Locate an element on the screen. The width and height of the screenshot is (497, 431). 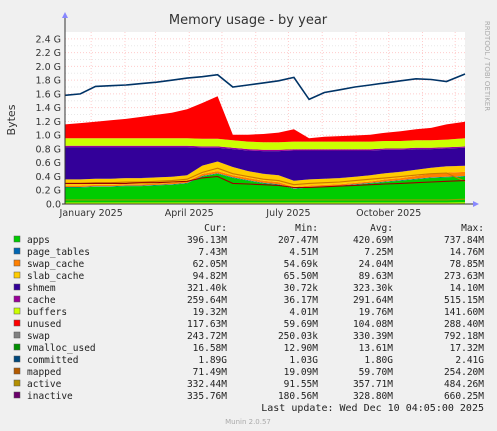
y-tick-label: 1.2 G is located at coordinates (49, 122).